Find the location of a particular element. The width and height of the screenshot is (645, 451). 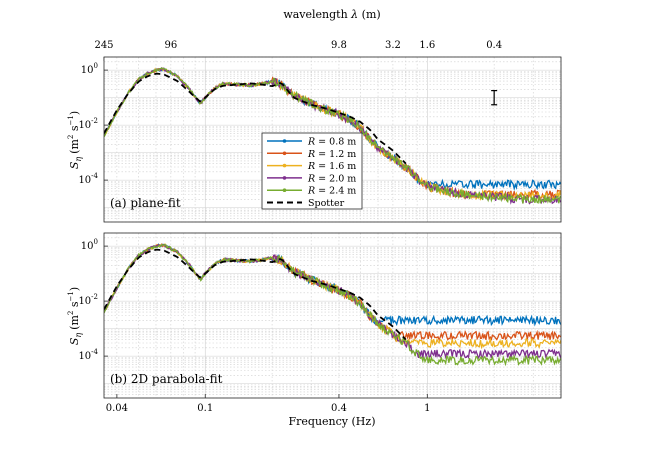

top-tick-label: 1.6 is located at coordinates (427, 45).